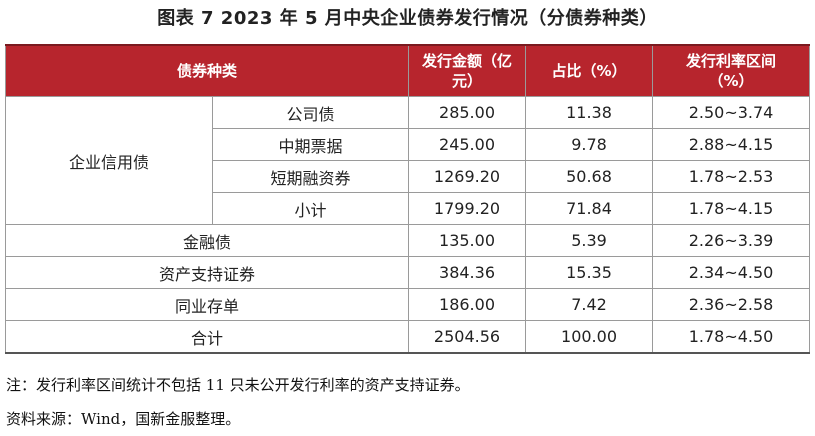 The width and height of the screenshot is (815, 436). I want to click on share-cell: 50.68, so click(589, 176).